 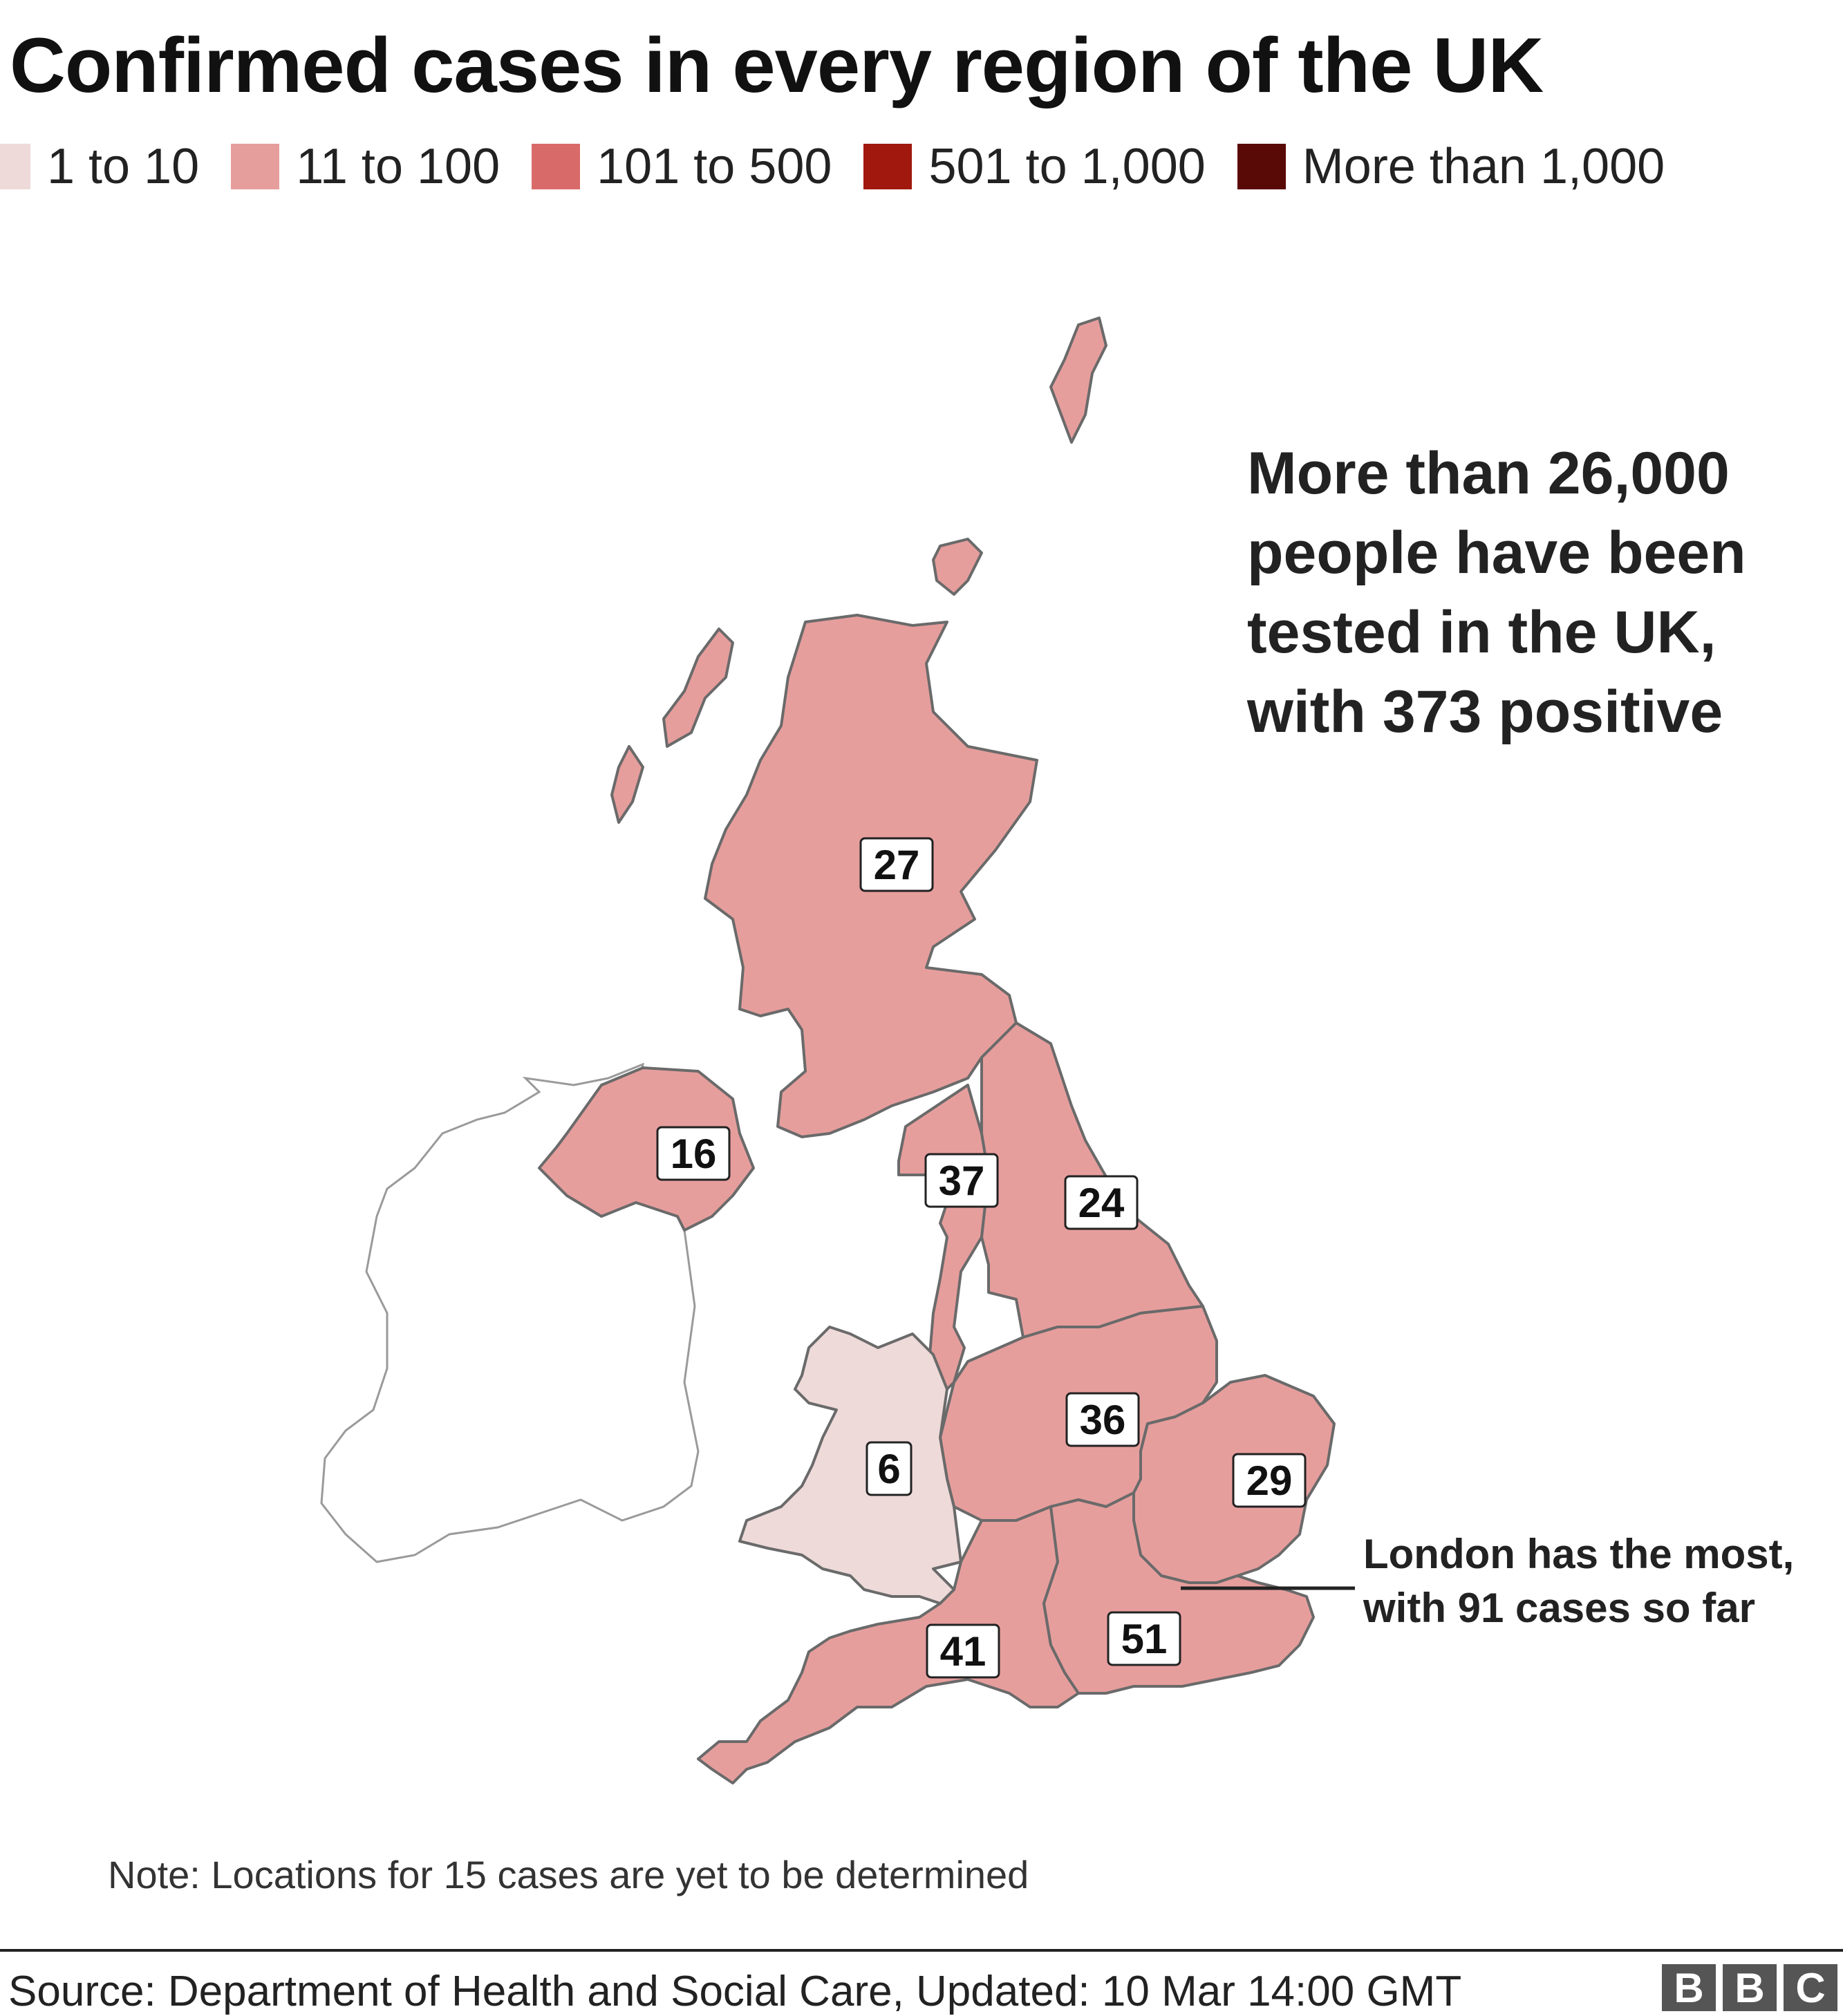 I want to click on region-label-wales: 6, so click(x=889, y=1469).